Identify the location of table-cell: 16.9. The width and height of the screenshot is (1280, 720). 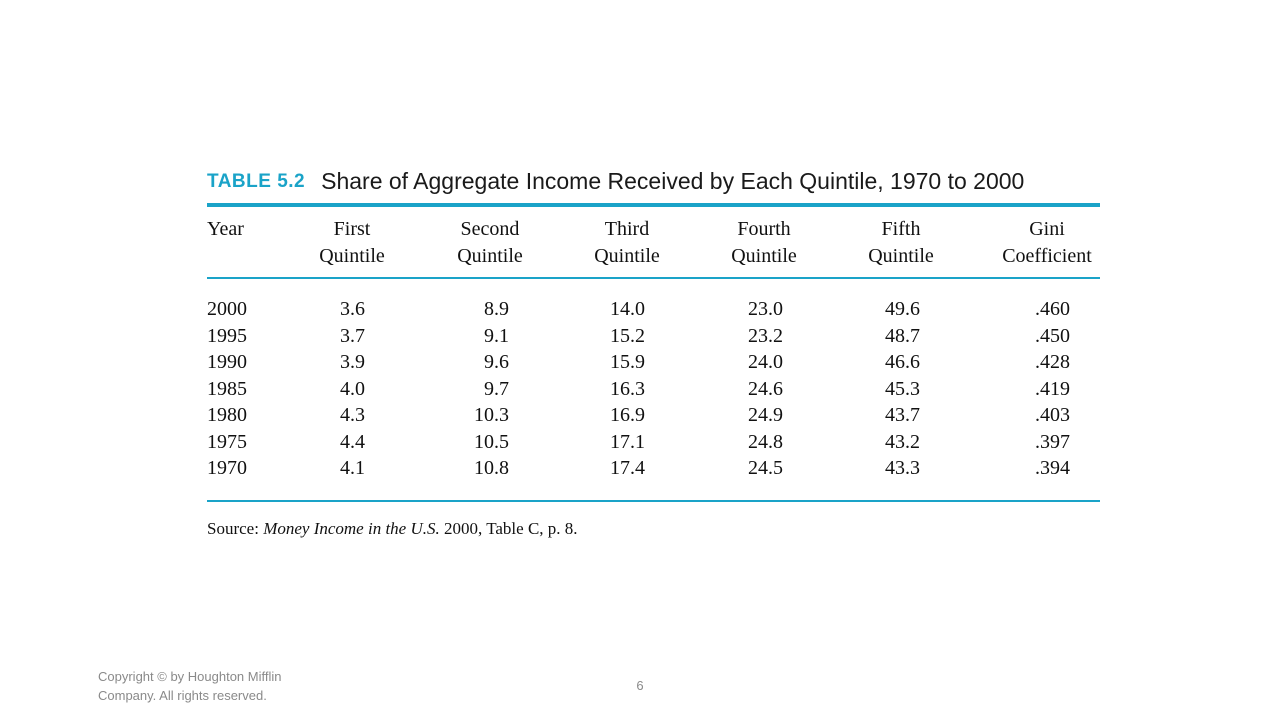
(627, 415).